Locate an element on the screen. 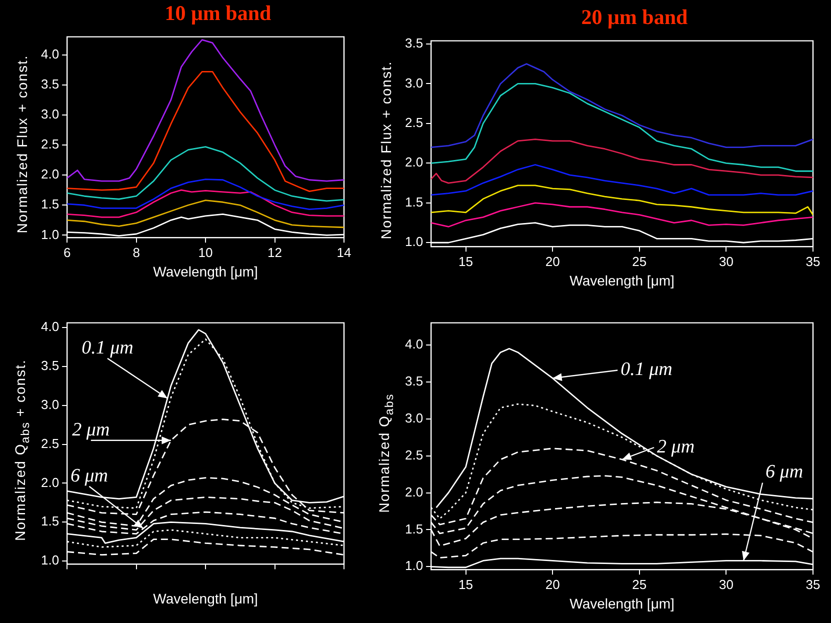 The width and height of the screenshot is (831, 623). x-tick-label: 12 is located at coordinates (275, 252).